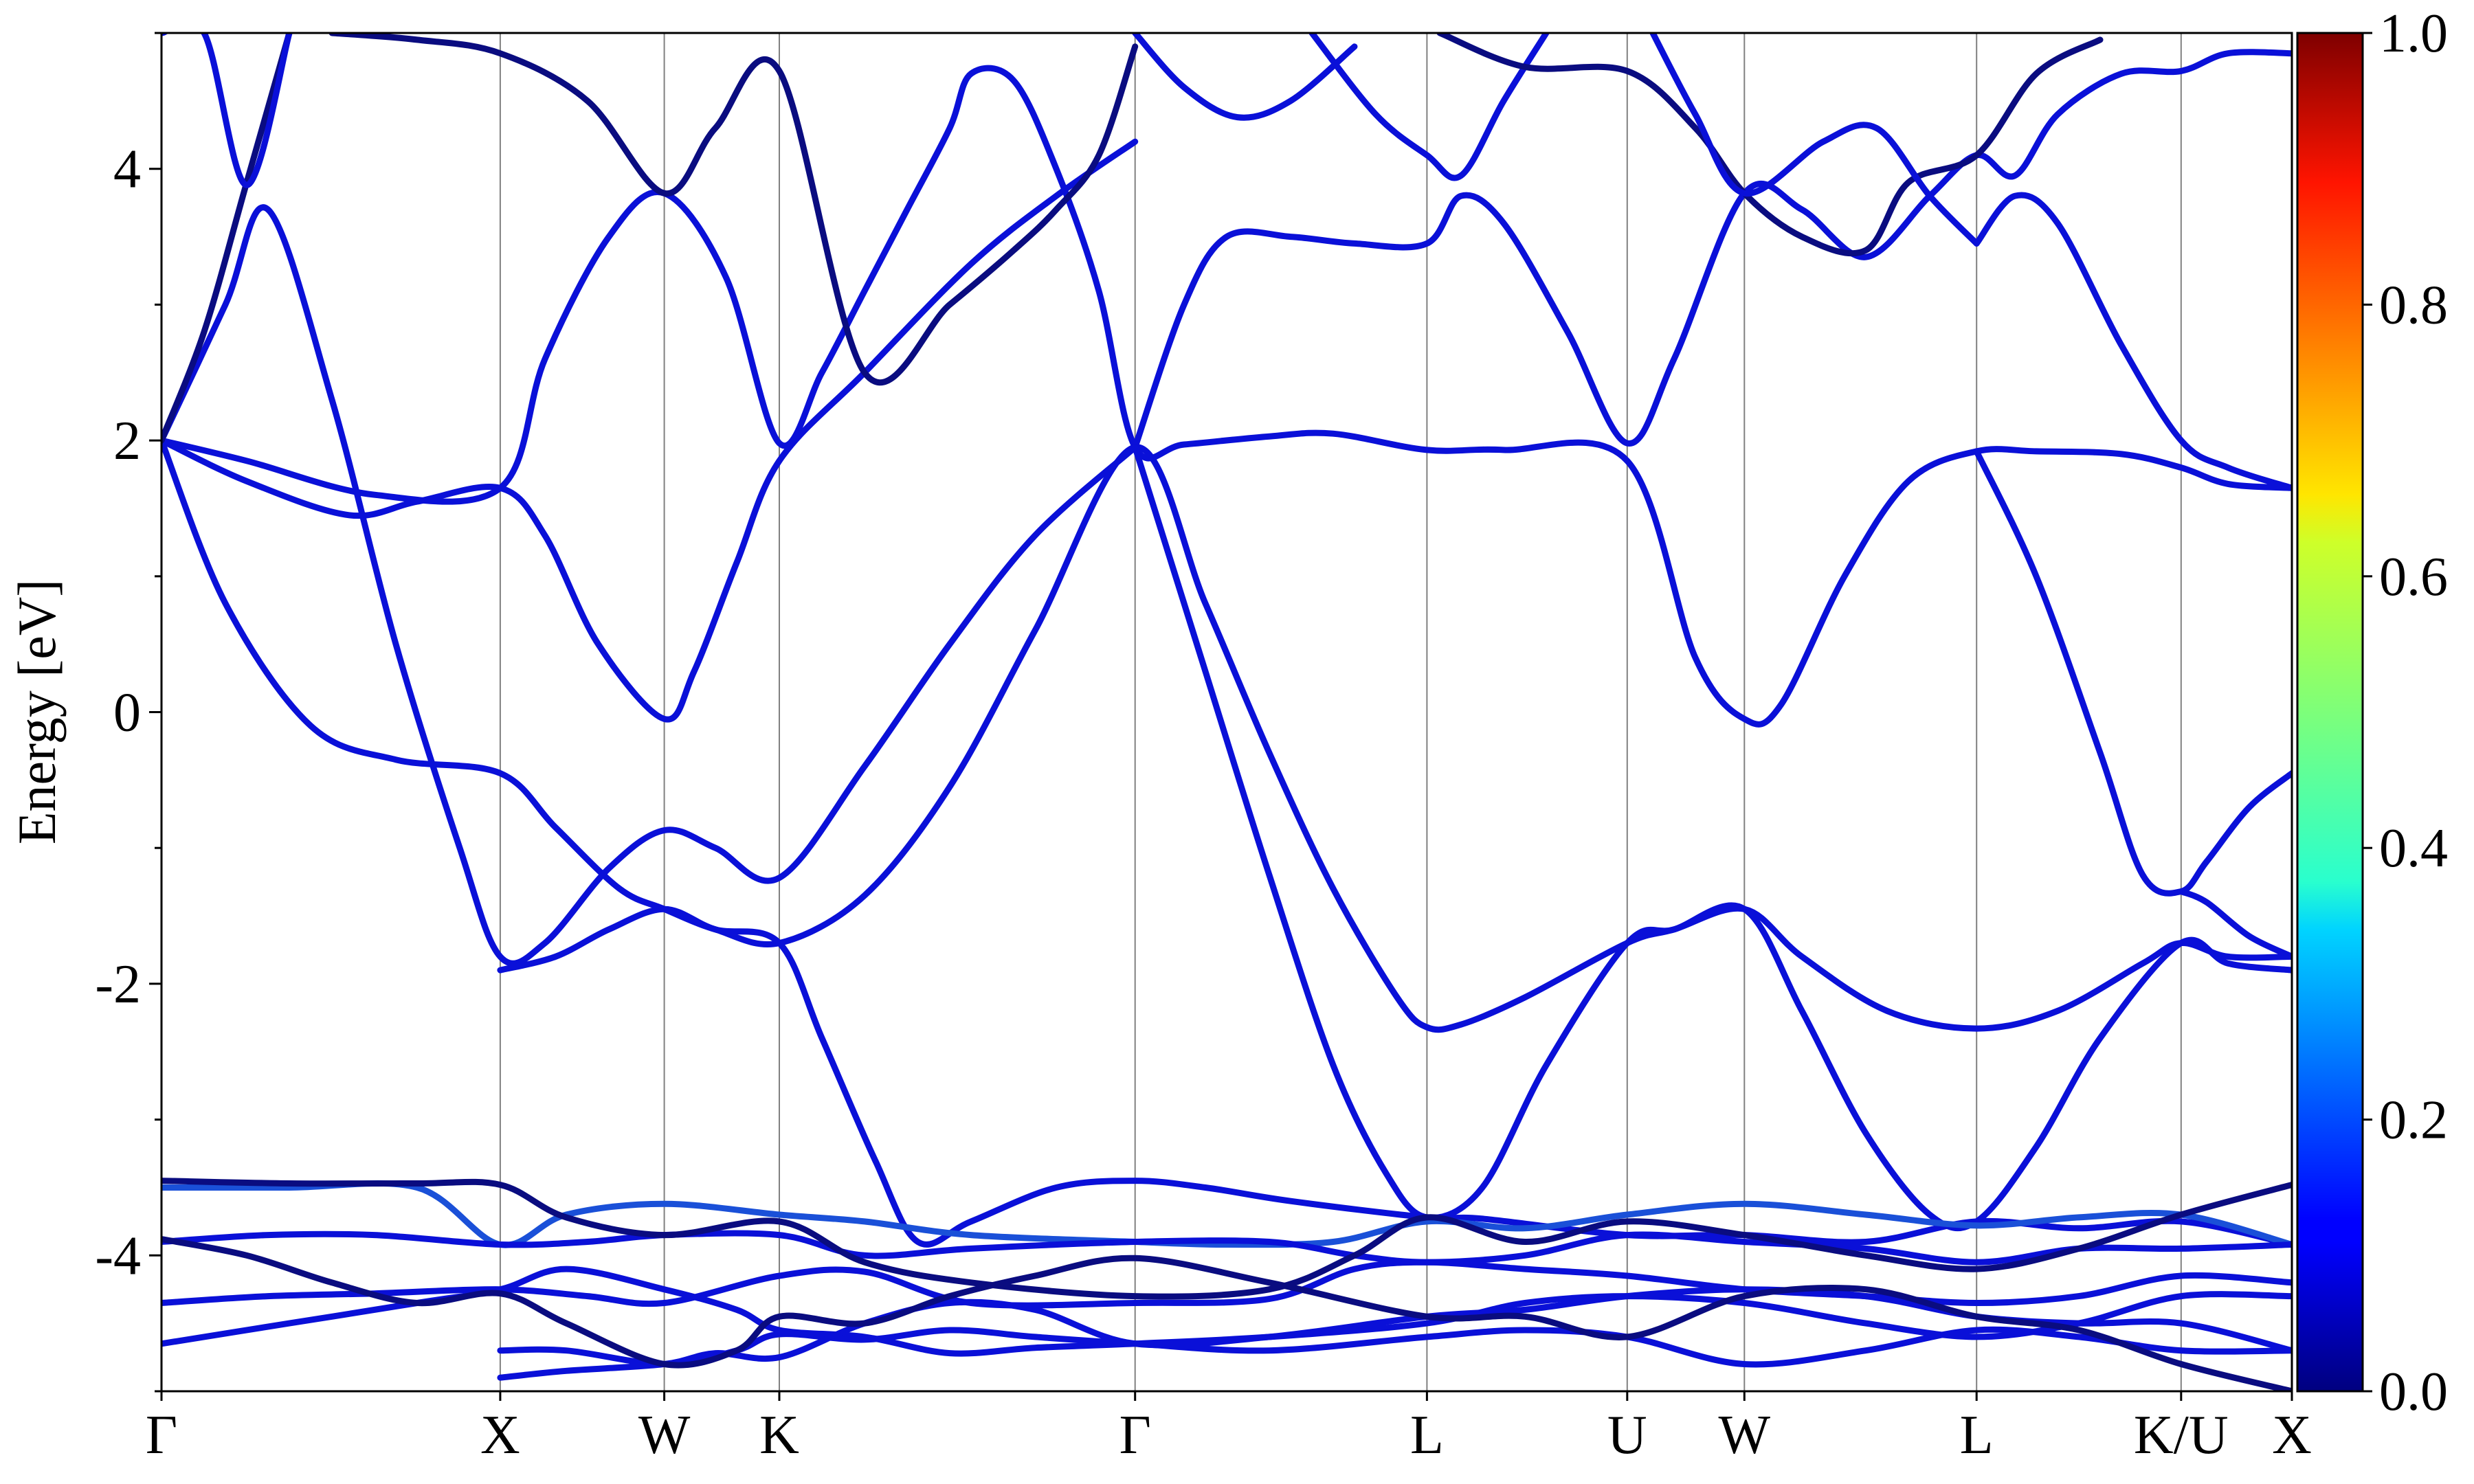  Describe the element at coordinates (2413, 33) in the screenshot. I see `colorbar-tick-label: 1.0` at that location.